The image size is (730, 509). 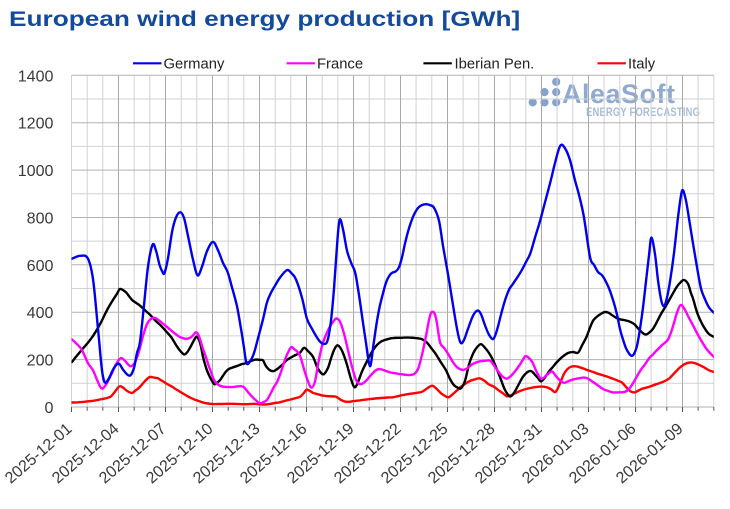 What do you see at coordinates (642, 65) in the screenshot?
I see `svg-text: Italy` at bounding box center [642, 65].